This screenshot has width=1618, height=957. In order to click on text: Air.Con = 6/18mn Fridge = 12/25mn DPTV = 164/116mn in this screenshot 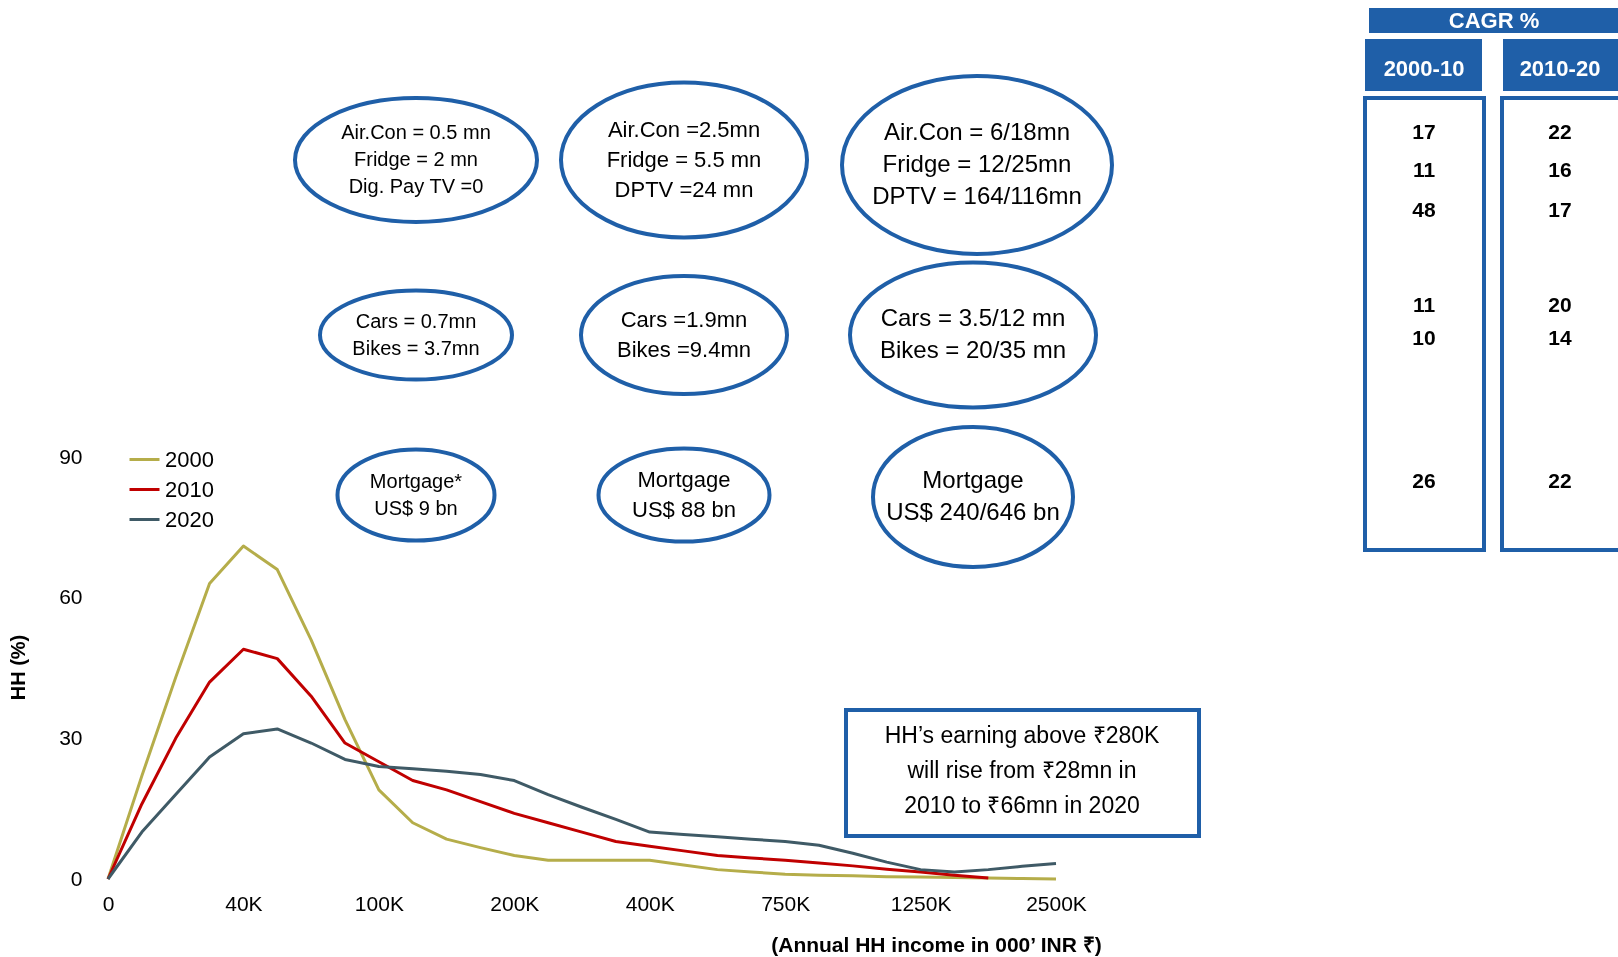, I will do `click(977, 163)`.